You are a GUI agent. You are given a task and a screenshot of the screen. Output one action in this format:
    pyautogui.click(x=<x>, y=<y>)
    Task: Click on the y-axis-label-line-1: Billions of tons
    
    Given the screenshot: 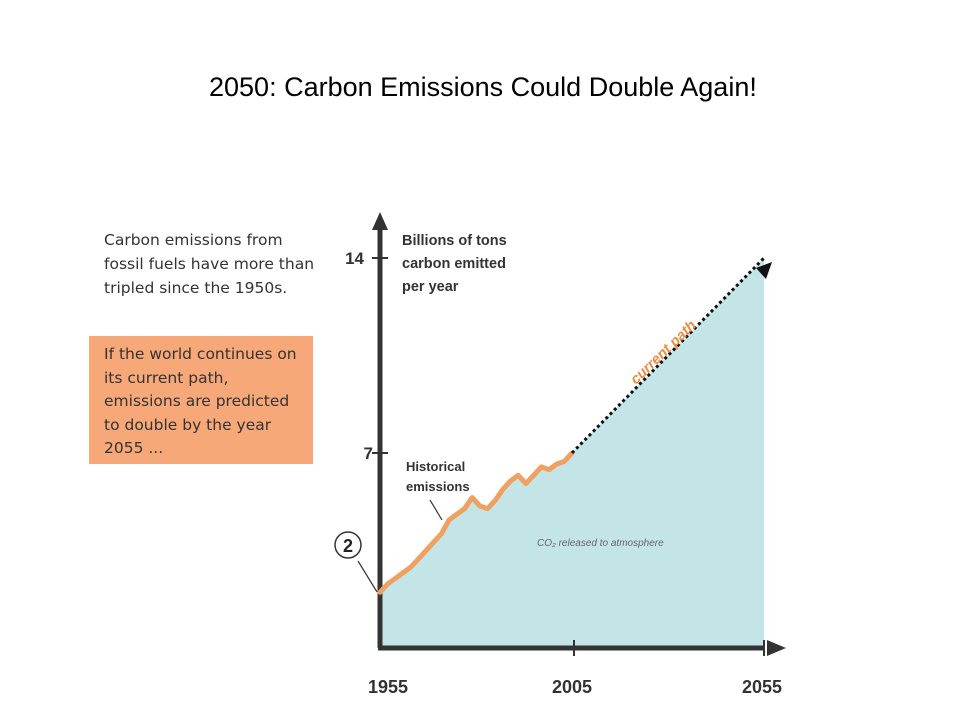 What is the action you would take?
    pyautogui.click(x=454, y=241)
    